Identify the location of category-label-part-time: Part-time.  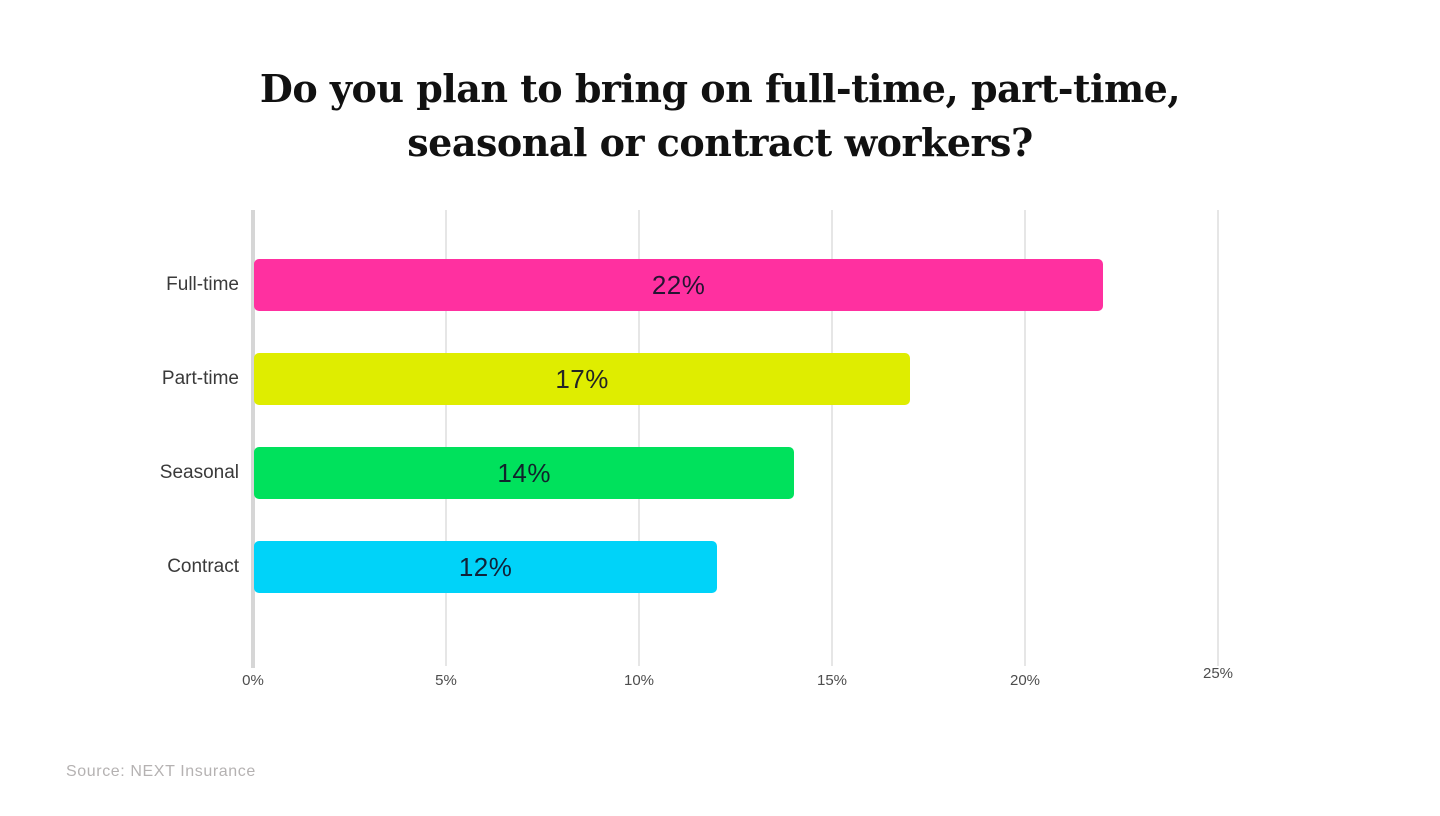
(200, 378).